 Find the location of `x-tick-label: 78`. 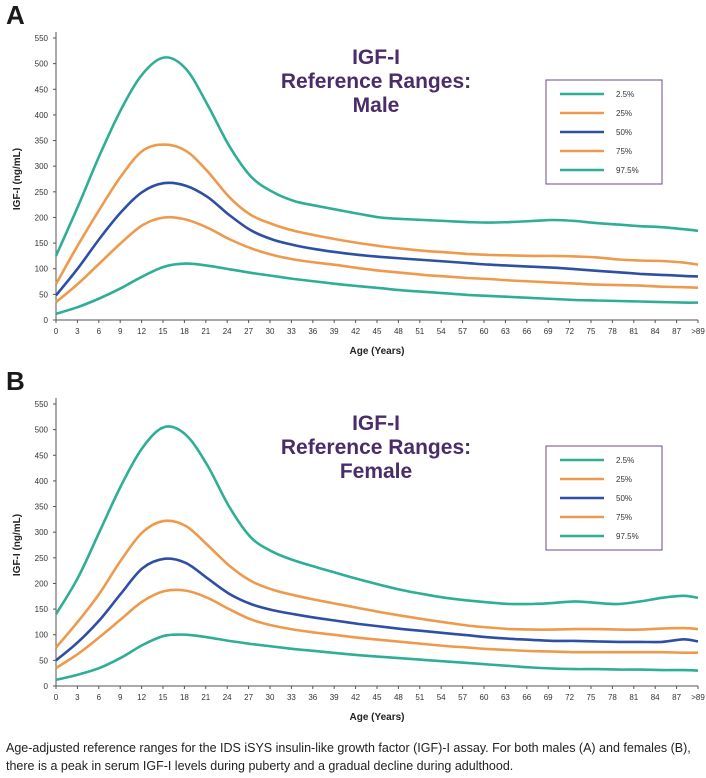

x-tick-label: 78 is located at coordinates (612, 697).